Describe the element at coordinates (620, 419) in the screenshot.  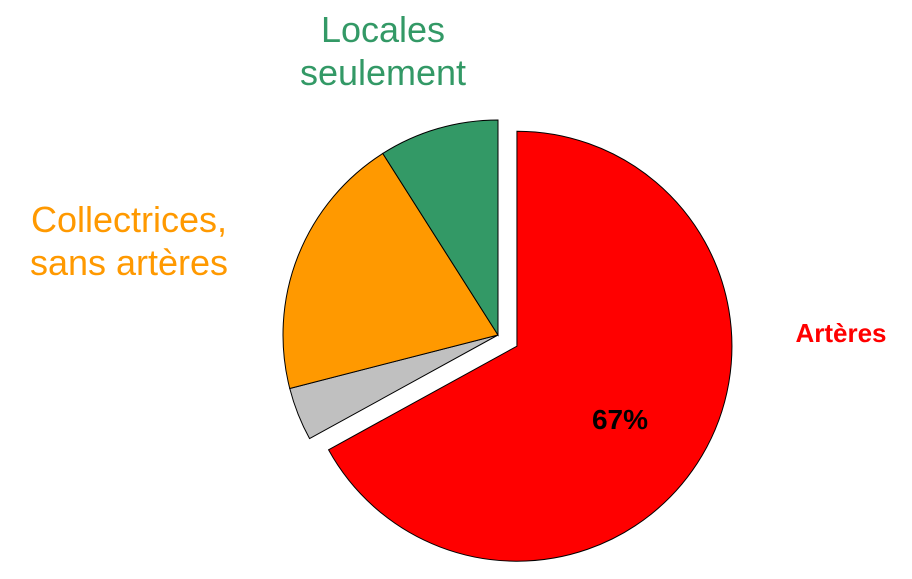
I see `value-label: 67%` at that location.